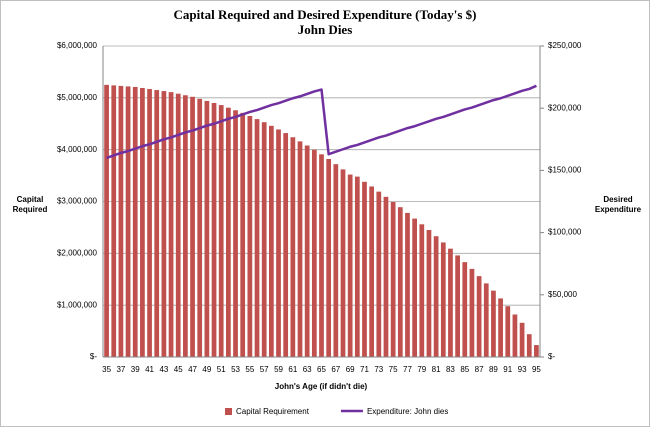 The image size is (650, 427). What do you see at coordinates (565, 232) in the screenshot?
I see `y2-tick-label: $100,000` at bounding box center [565, 232].